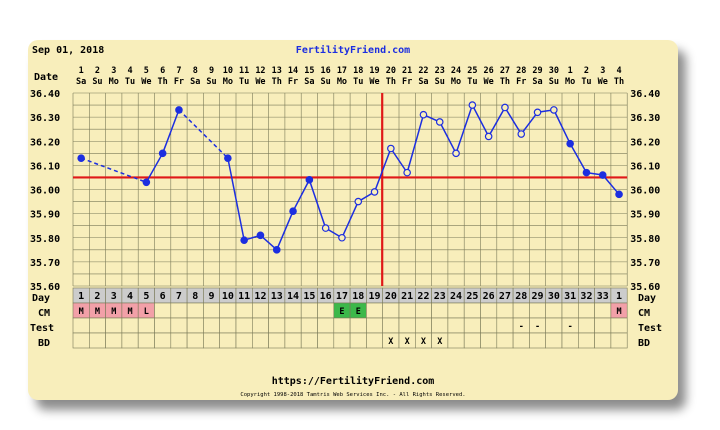  What do you see at coordinates (603, 296) in the screenshot?
I see `row-text-day: 33` at bounding box center [603, 296].